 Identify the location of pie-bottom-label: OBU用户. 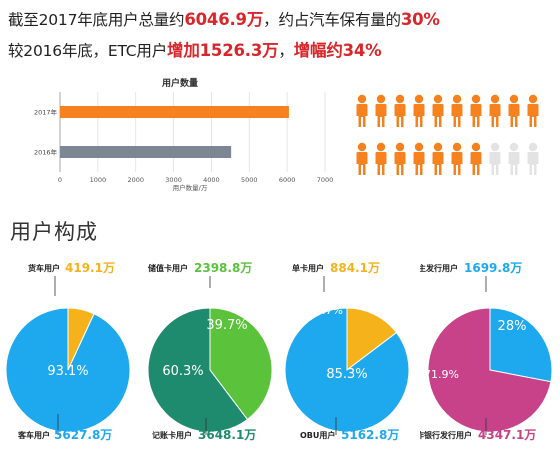
(317, 435).